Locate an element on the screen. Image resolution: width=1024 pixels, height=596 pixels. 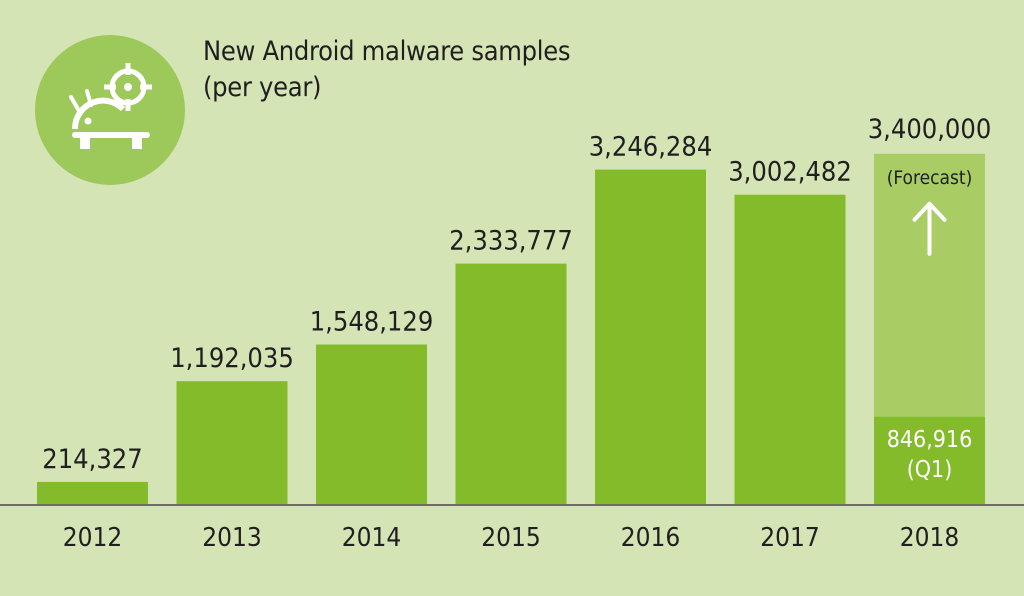
android-target-icon is located at coordinates (110, 110).